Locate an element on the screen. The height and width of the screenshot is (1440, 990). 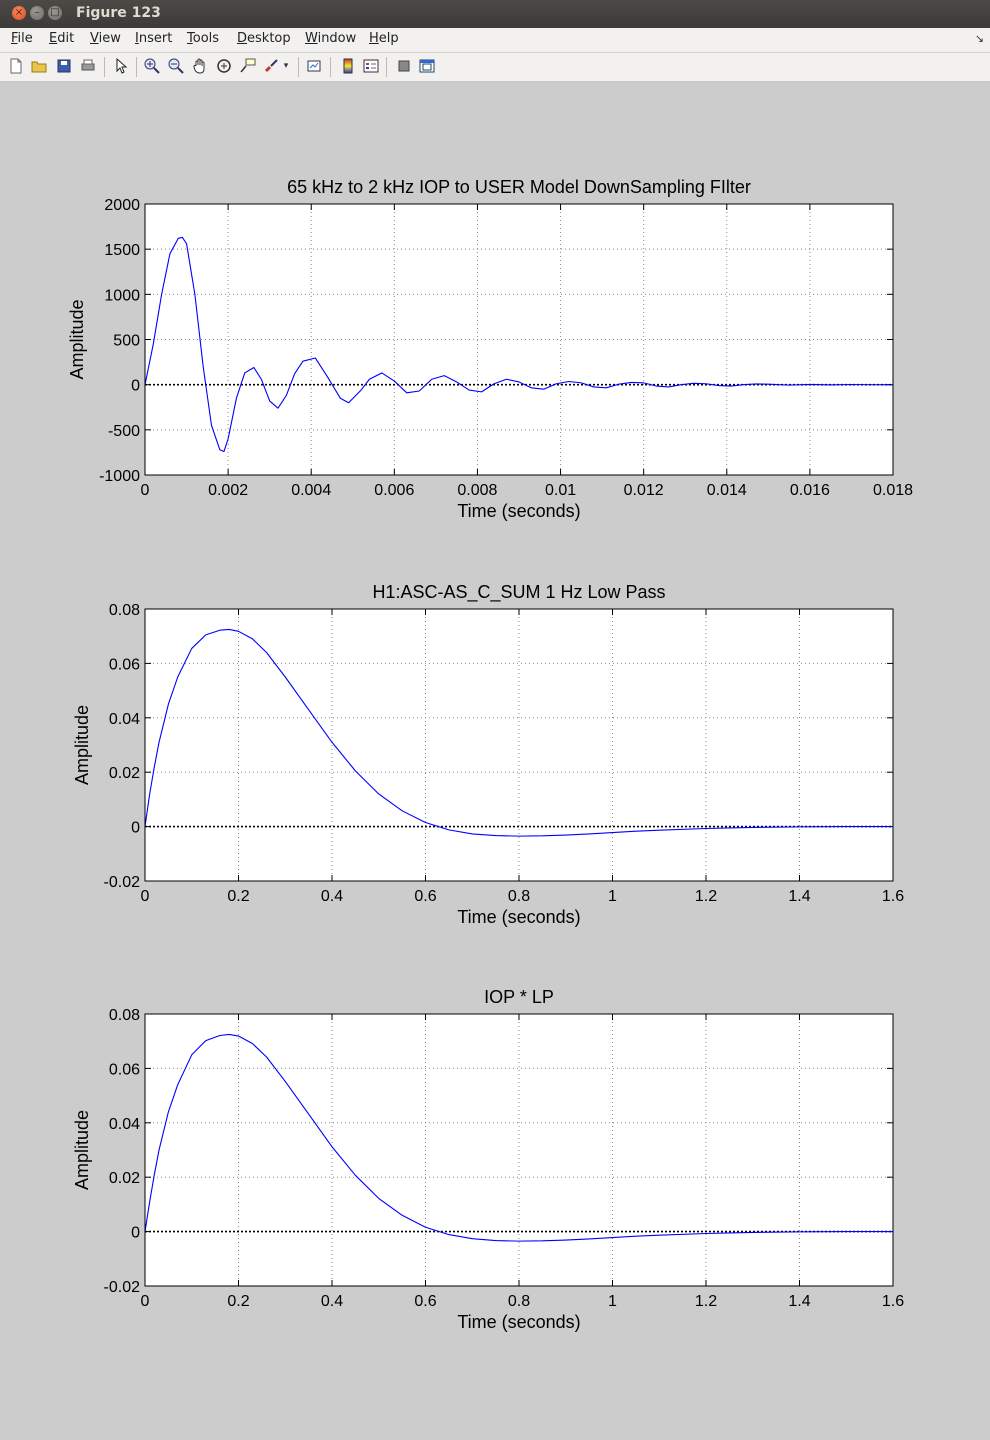
pan-hand-icon is located at coordinates (200, 66).